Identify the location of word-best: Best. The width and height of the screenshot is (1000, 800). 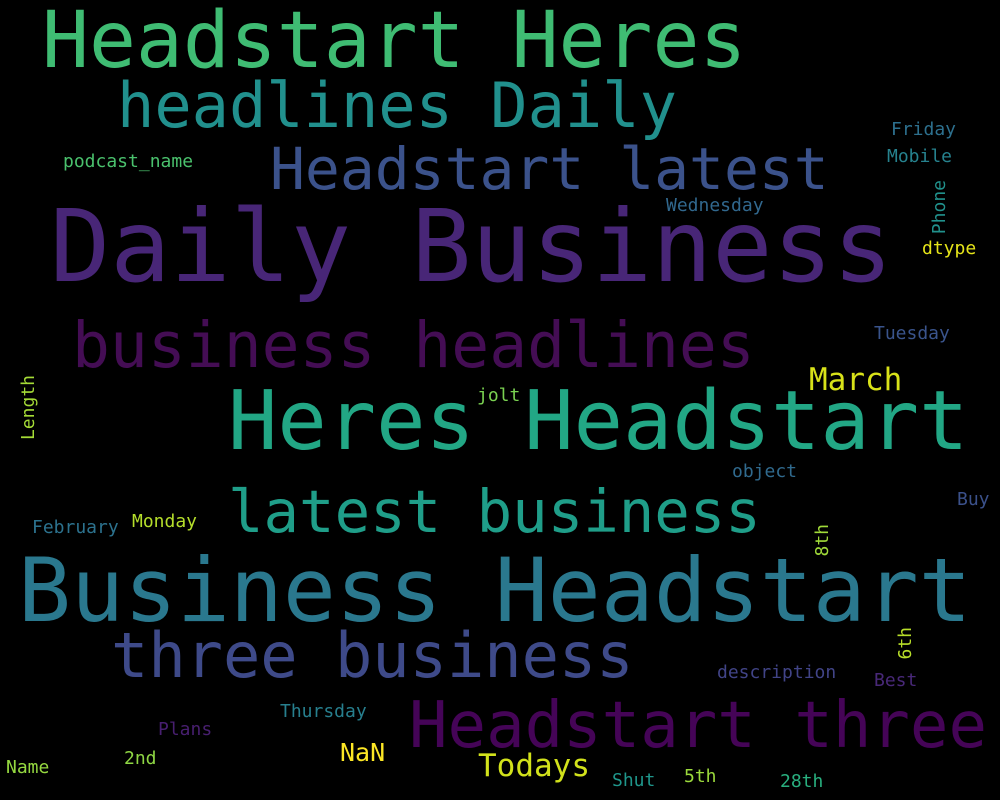
(896, 680).